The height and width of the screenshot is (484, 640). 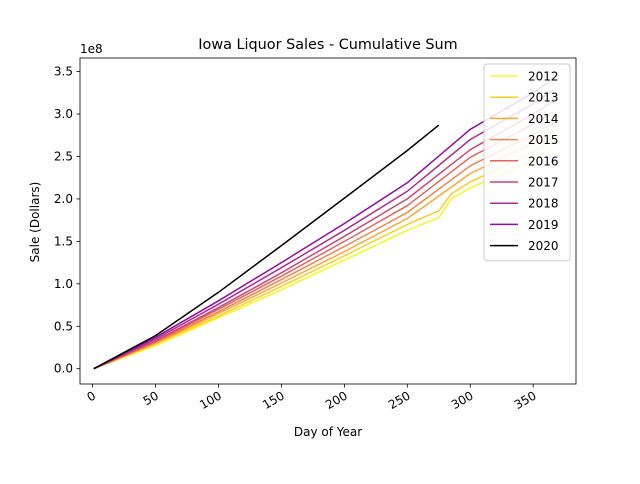 What do you see at coordinates (63, 284) in the screenshot?
I see `y-tick-label: 1.0` at bounding box center [63, 284].